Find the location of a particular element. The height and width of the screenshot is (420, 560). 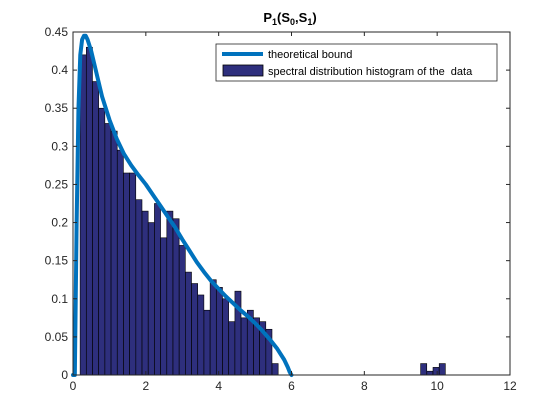

x-tick-label: 2 is located at coordinates (145, 386).